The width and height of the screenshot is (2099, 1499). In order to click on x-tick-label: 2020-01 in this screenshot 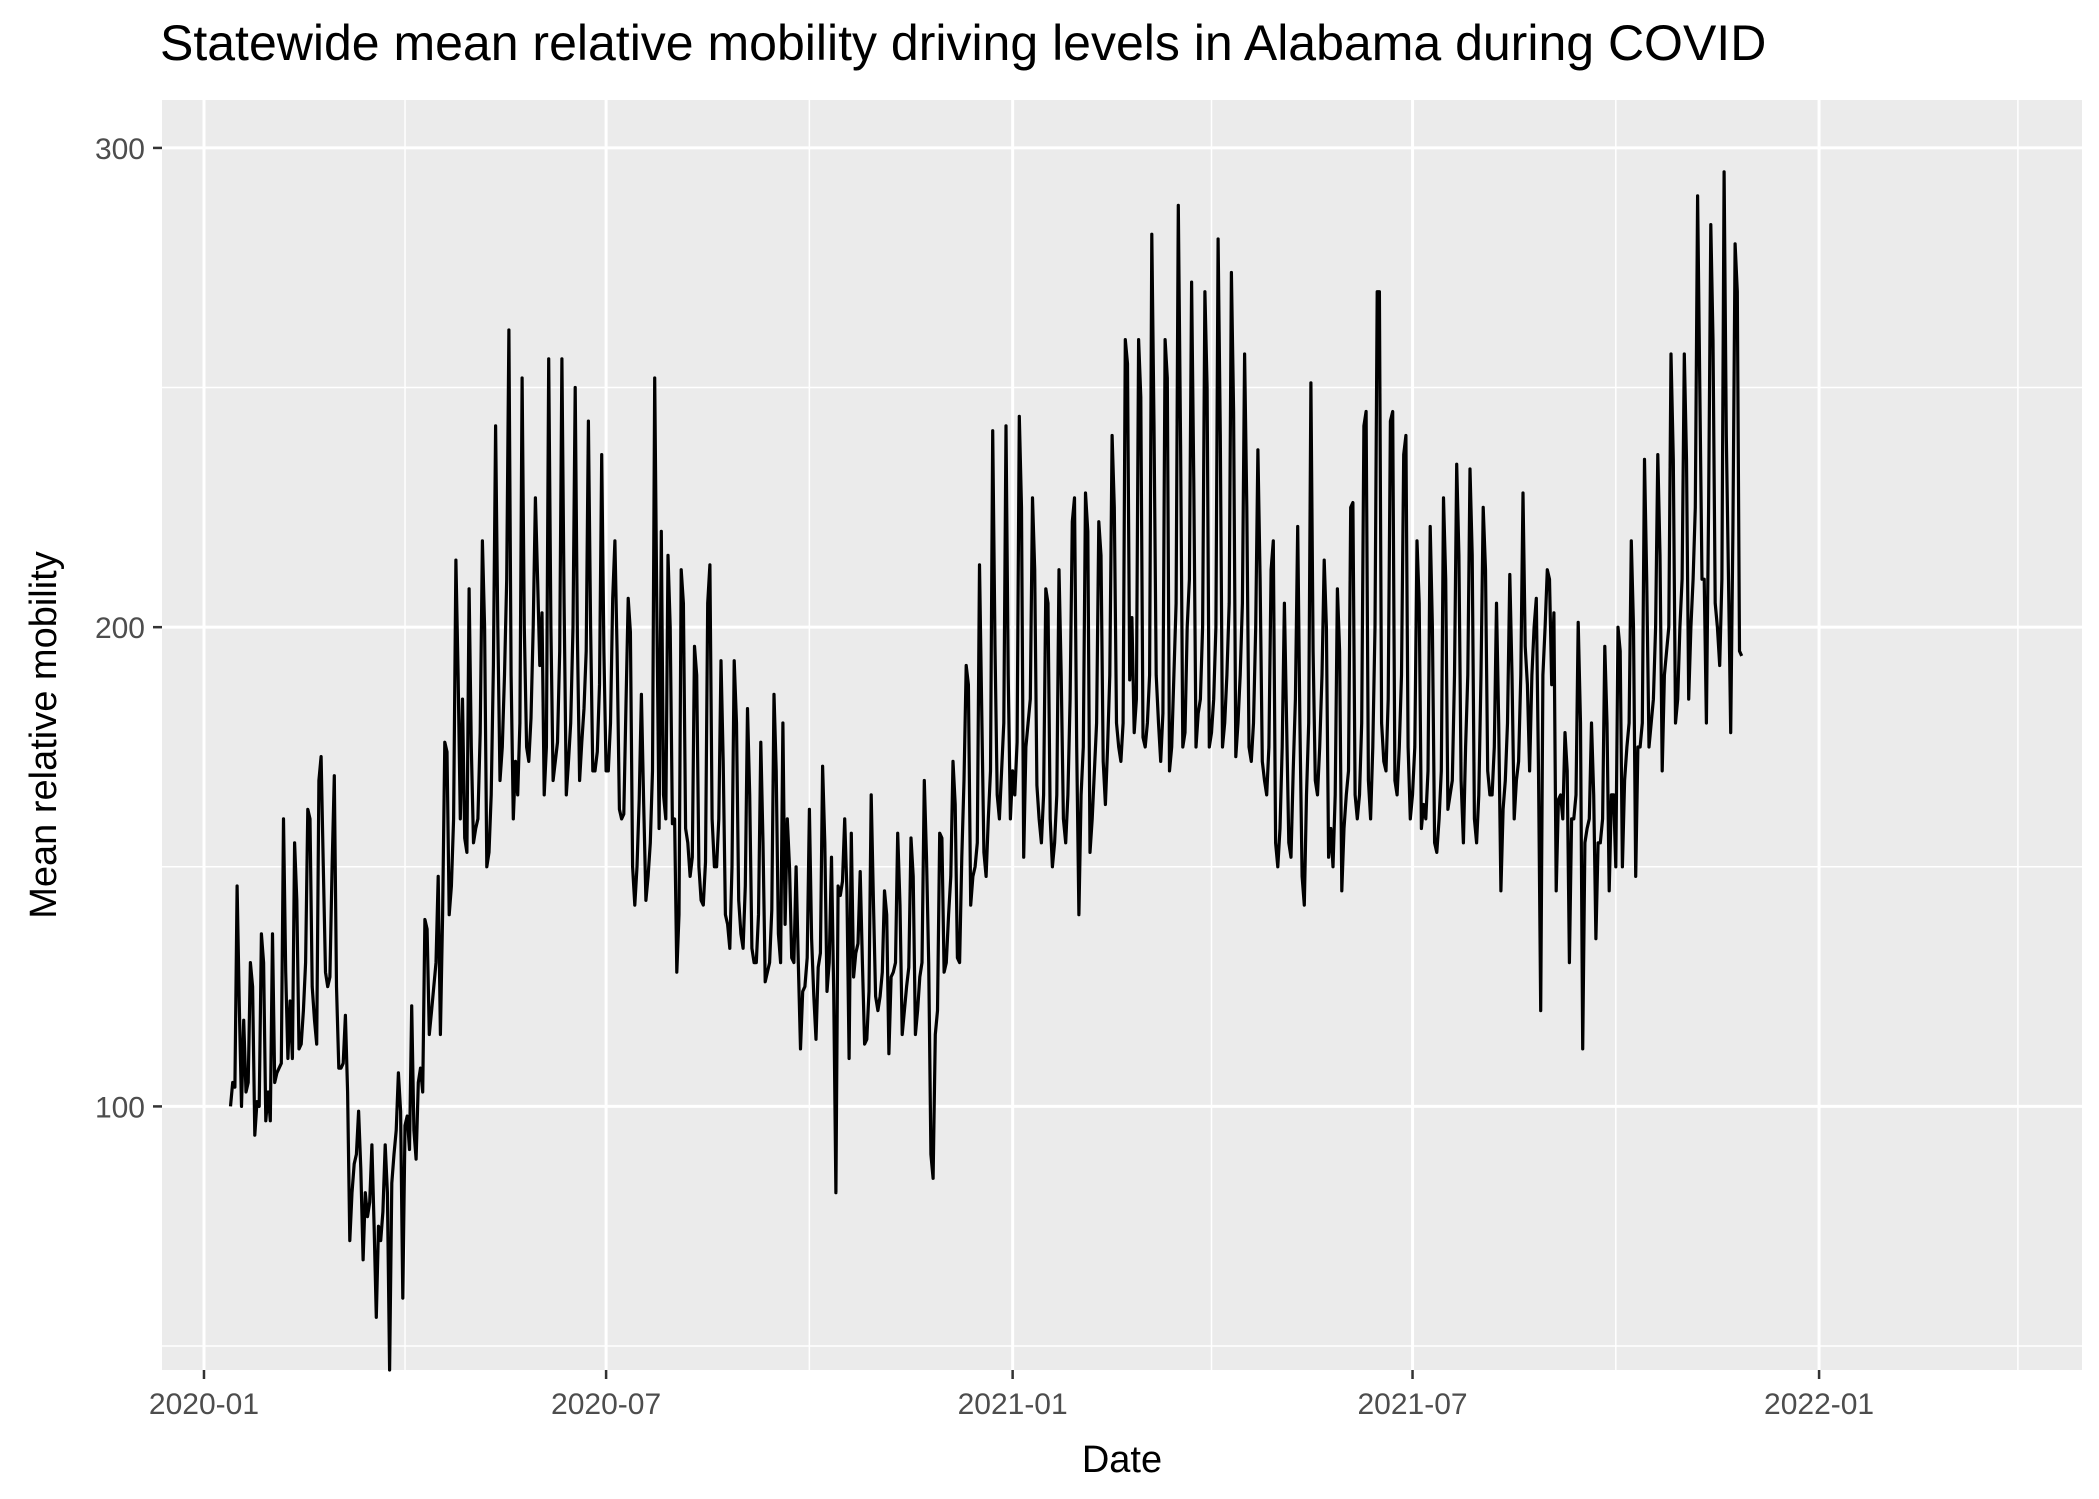, I will do `click(204, 1404)`.